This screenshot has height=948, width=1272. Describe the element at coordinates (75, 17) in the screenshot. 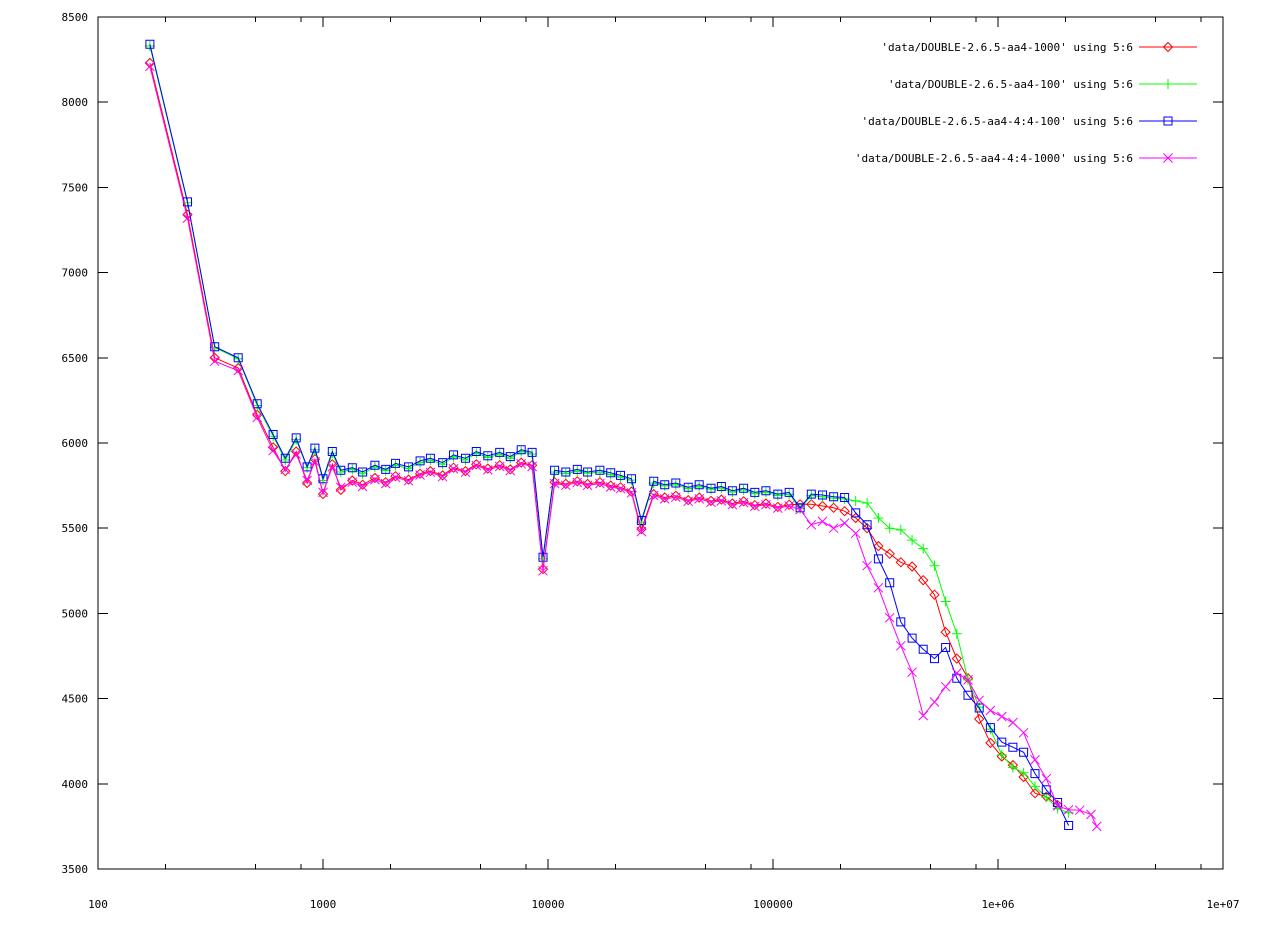

I see `y-axis-tick-label: 8500` at that location.